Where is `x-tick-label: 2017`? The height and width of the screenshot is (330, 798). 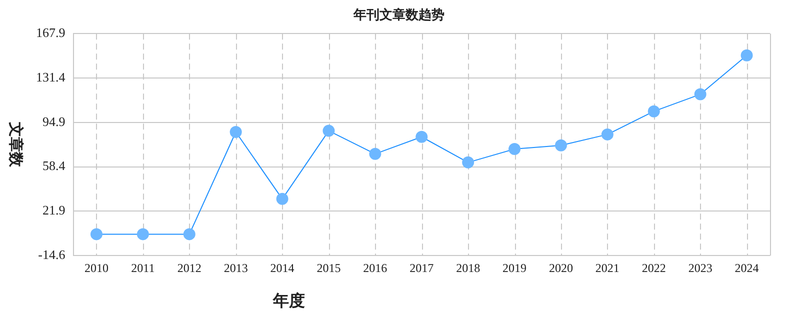 x-tick-label: 2017 is located at coordinates (422, 267).